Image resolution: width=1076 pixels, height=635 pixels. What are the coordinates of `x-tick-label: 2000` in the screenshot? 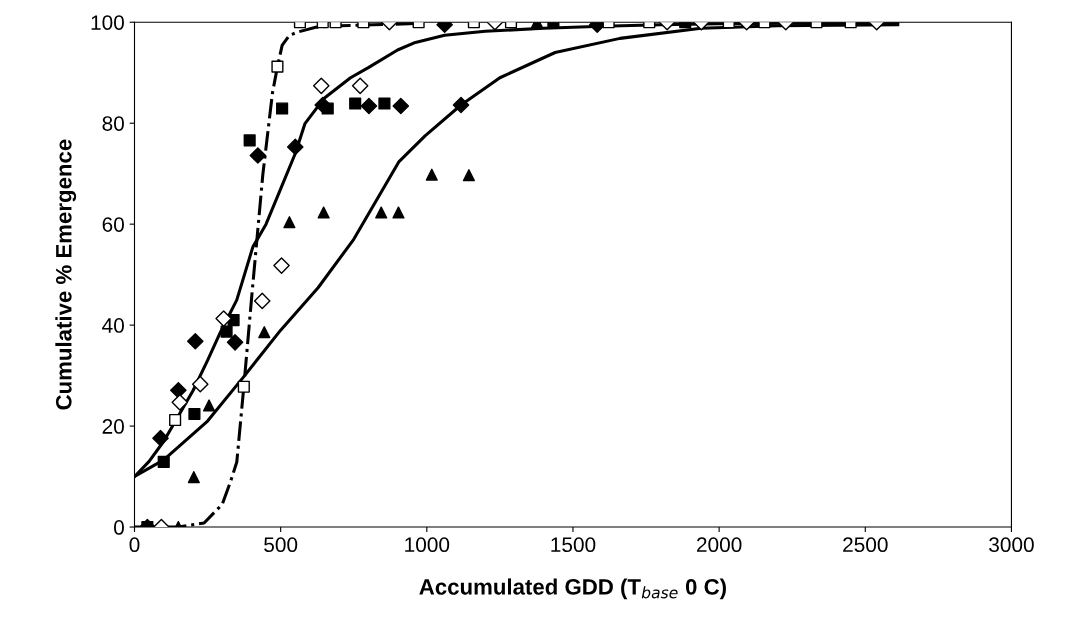 It's located at (719, 545).